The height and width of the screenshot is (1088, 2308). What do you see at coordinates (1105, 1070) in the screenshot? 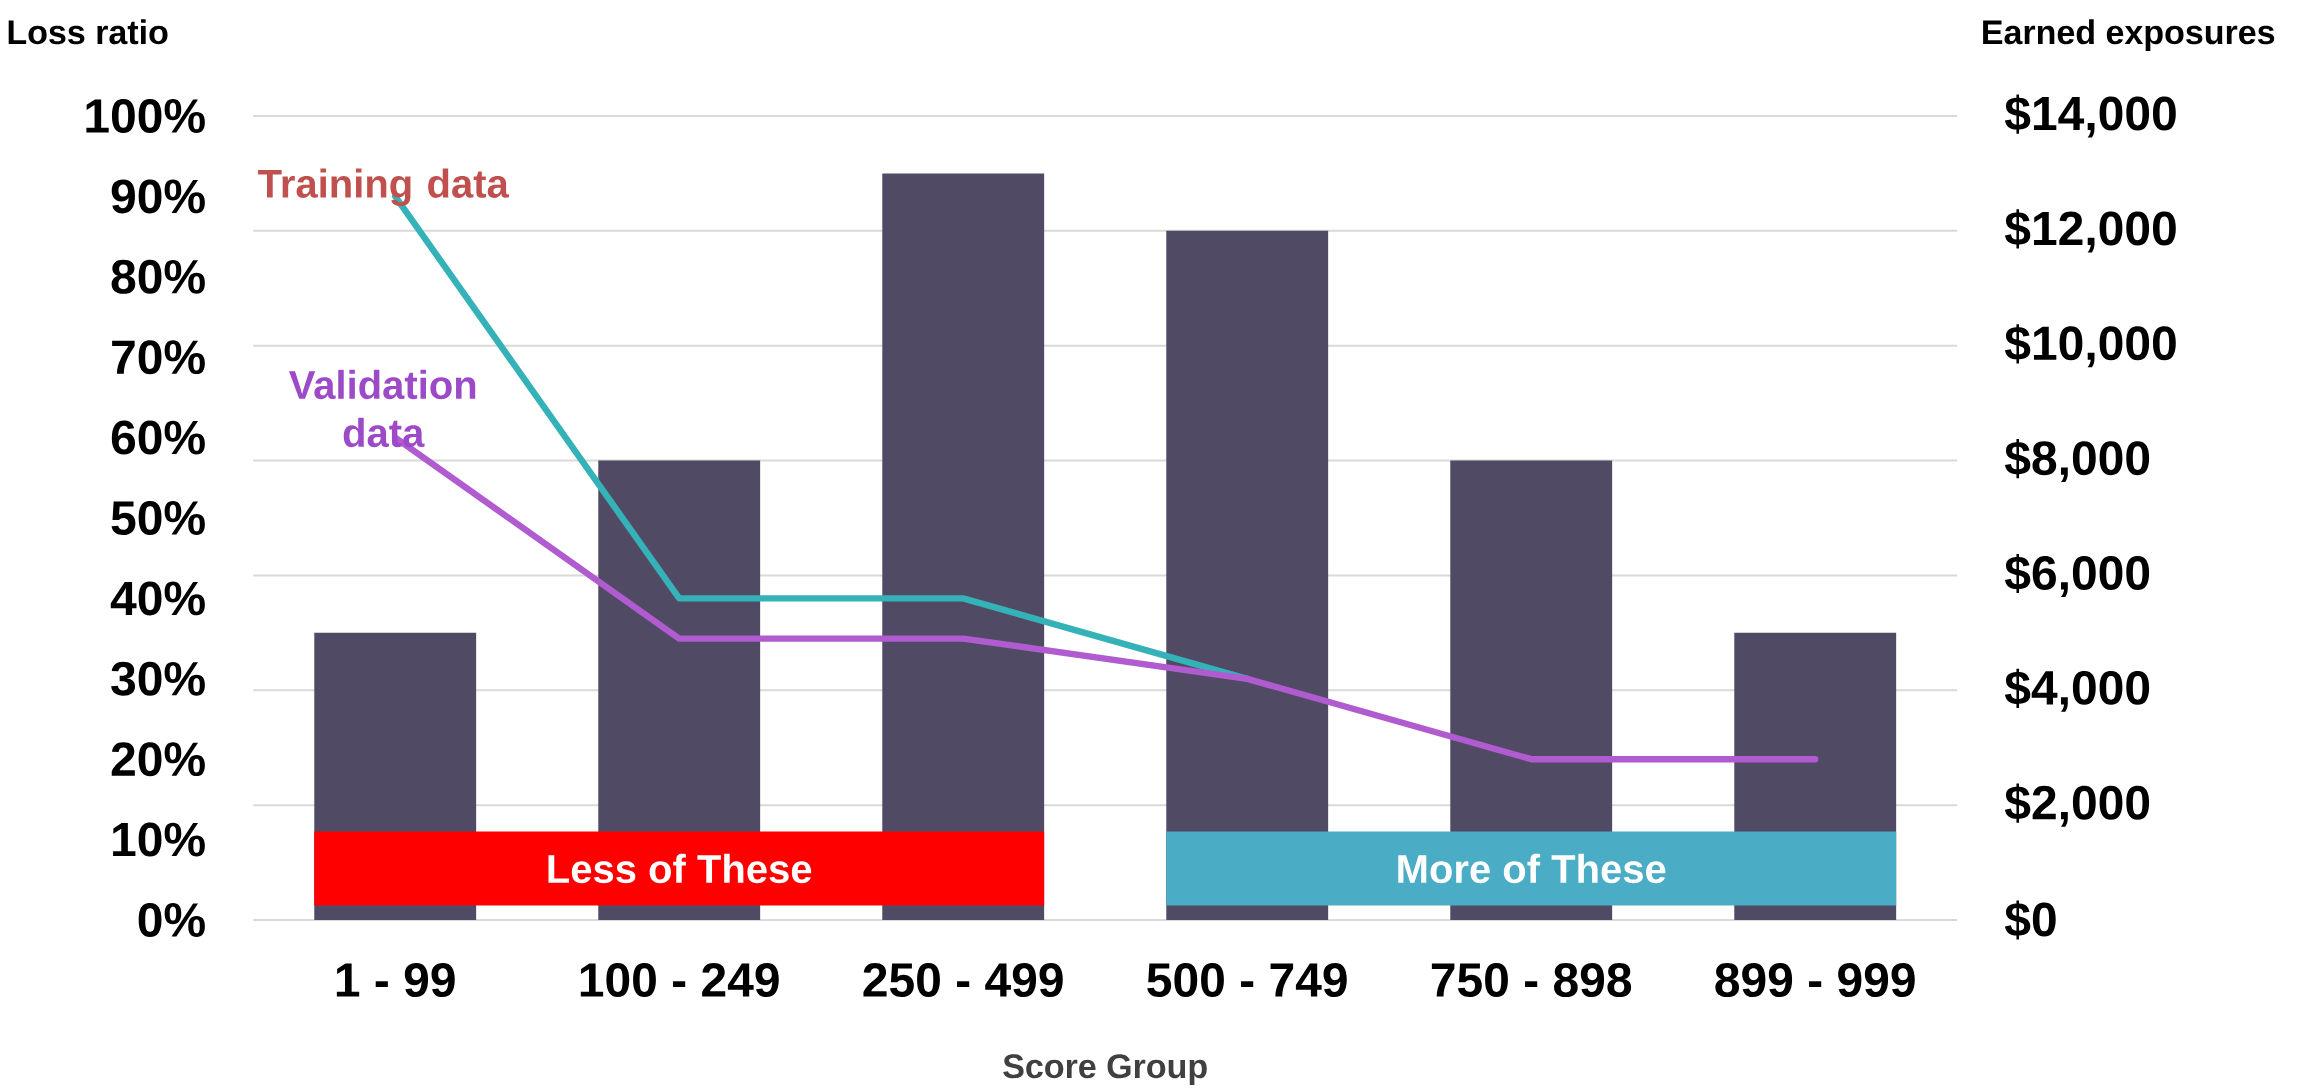
I see `x-axis-title: Score Group` at bounding box center [1105, 1070].